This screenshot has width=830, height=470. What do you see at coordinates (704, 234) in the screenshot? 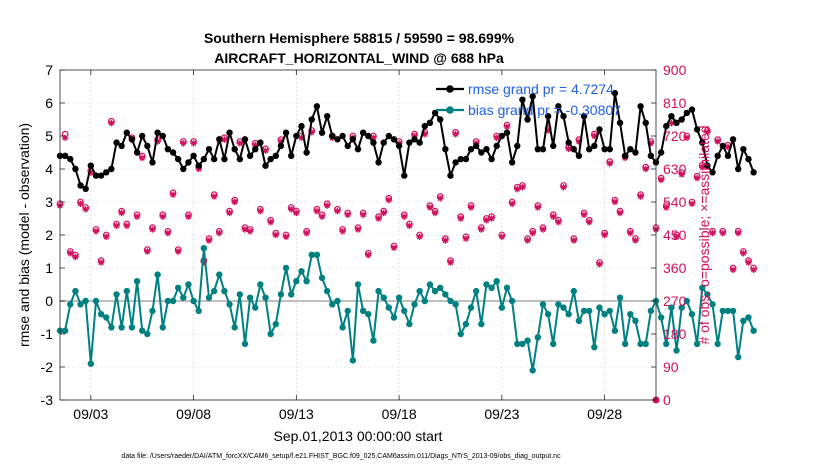
I see `y2-axis-label: # of obs: o=possible; ×=assimilated` at bounding box center [704, 234].